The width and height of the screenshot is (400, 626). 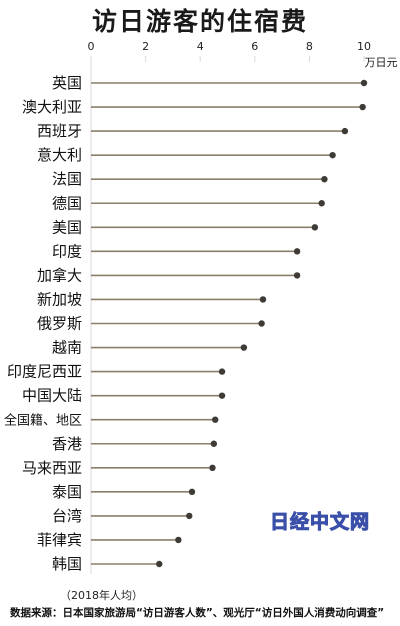 What do you see at coordinates (59, 540) in the screenshot?
I see `category-label: 菲律宾` at bounding box center [59, 540].